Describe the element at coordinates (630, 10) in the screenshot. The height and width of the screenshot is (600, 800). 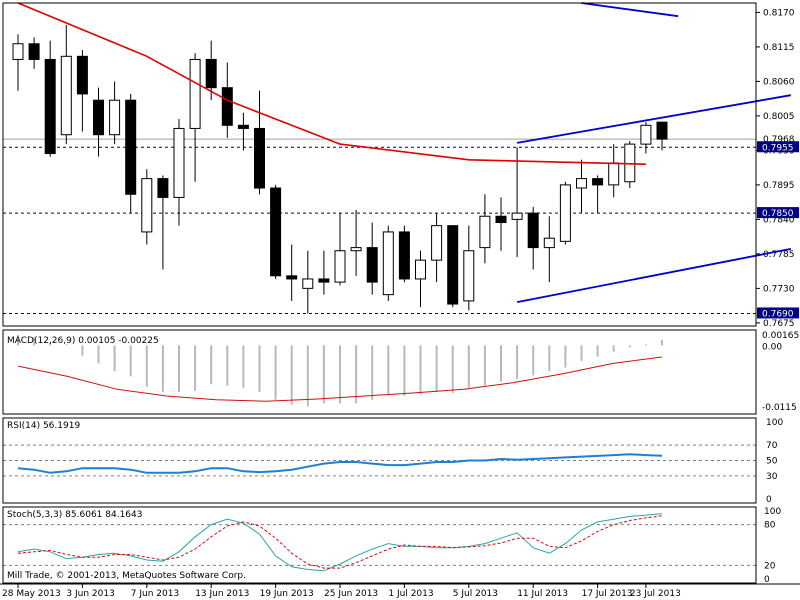
I see `channel-top-line` at that location.